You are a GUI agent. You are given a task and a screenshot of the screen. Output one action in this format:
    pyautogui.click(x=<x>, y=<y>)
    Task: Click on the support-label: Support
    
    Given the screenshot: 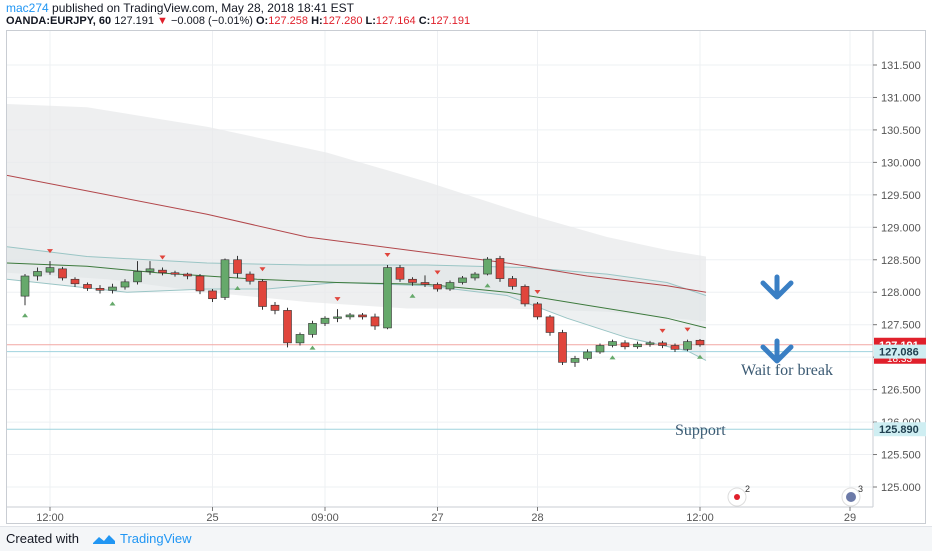 What is the action you would take?
    pyautogui.click(x=700, y=430)
    